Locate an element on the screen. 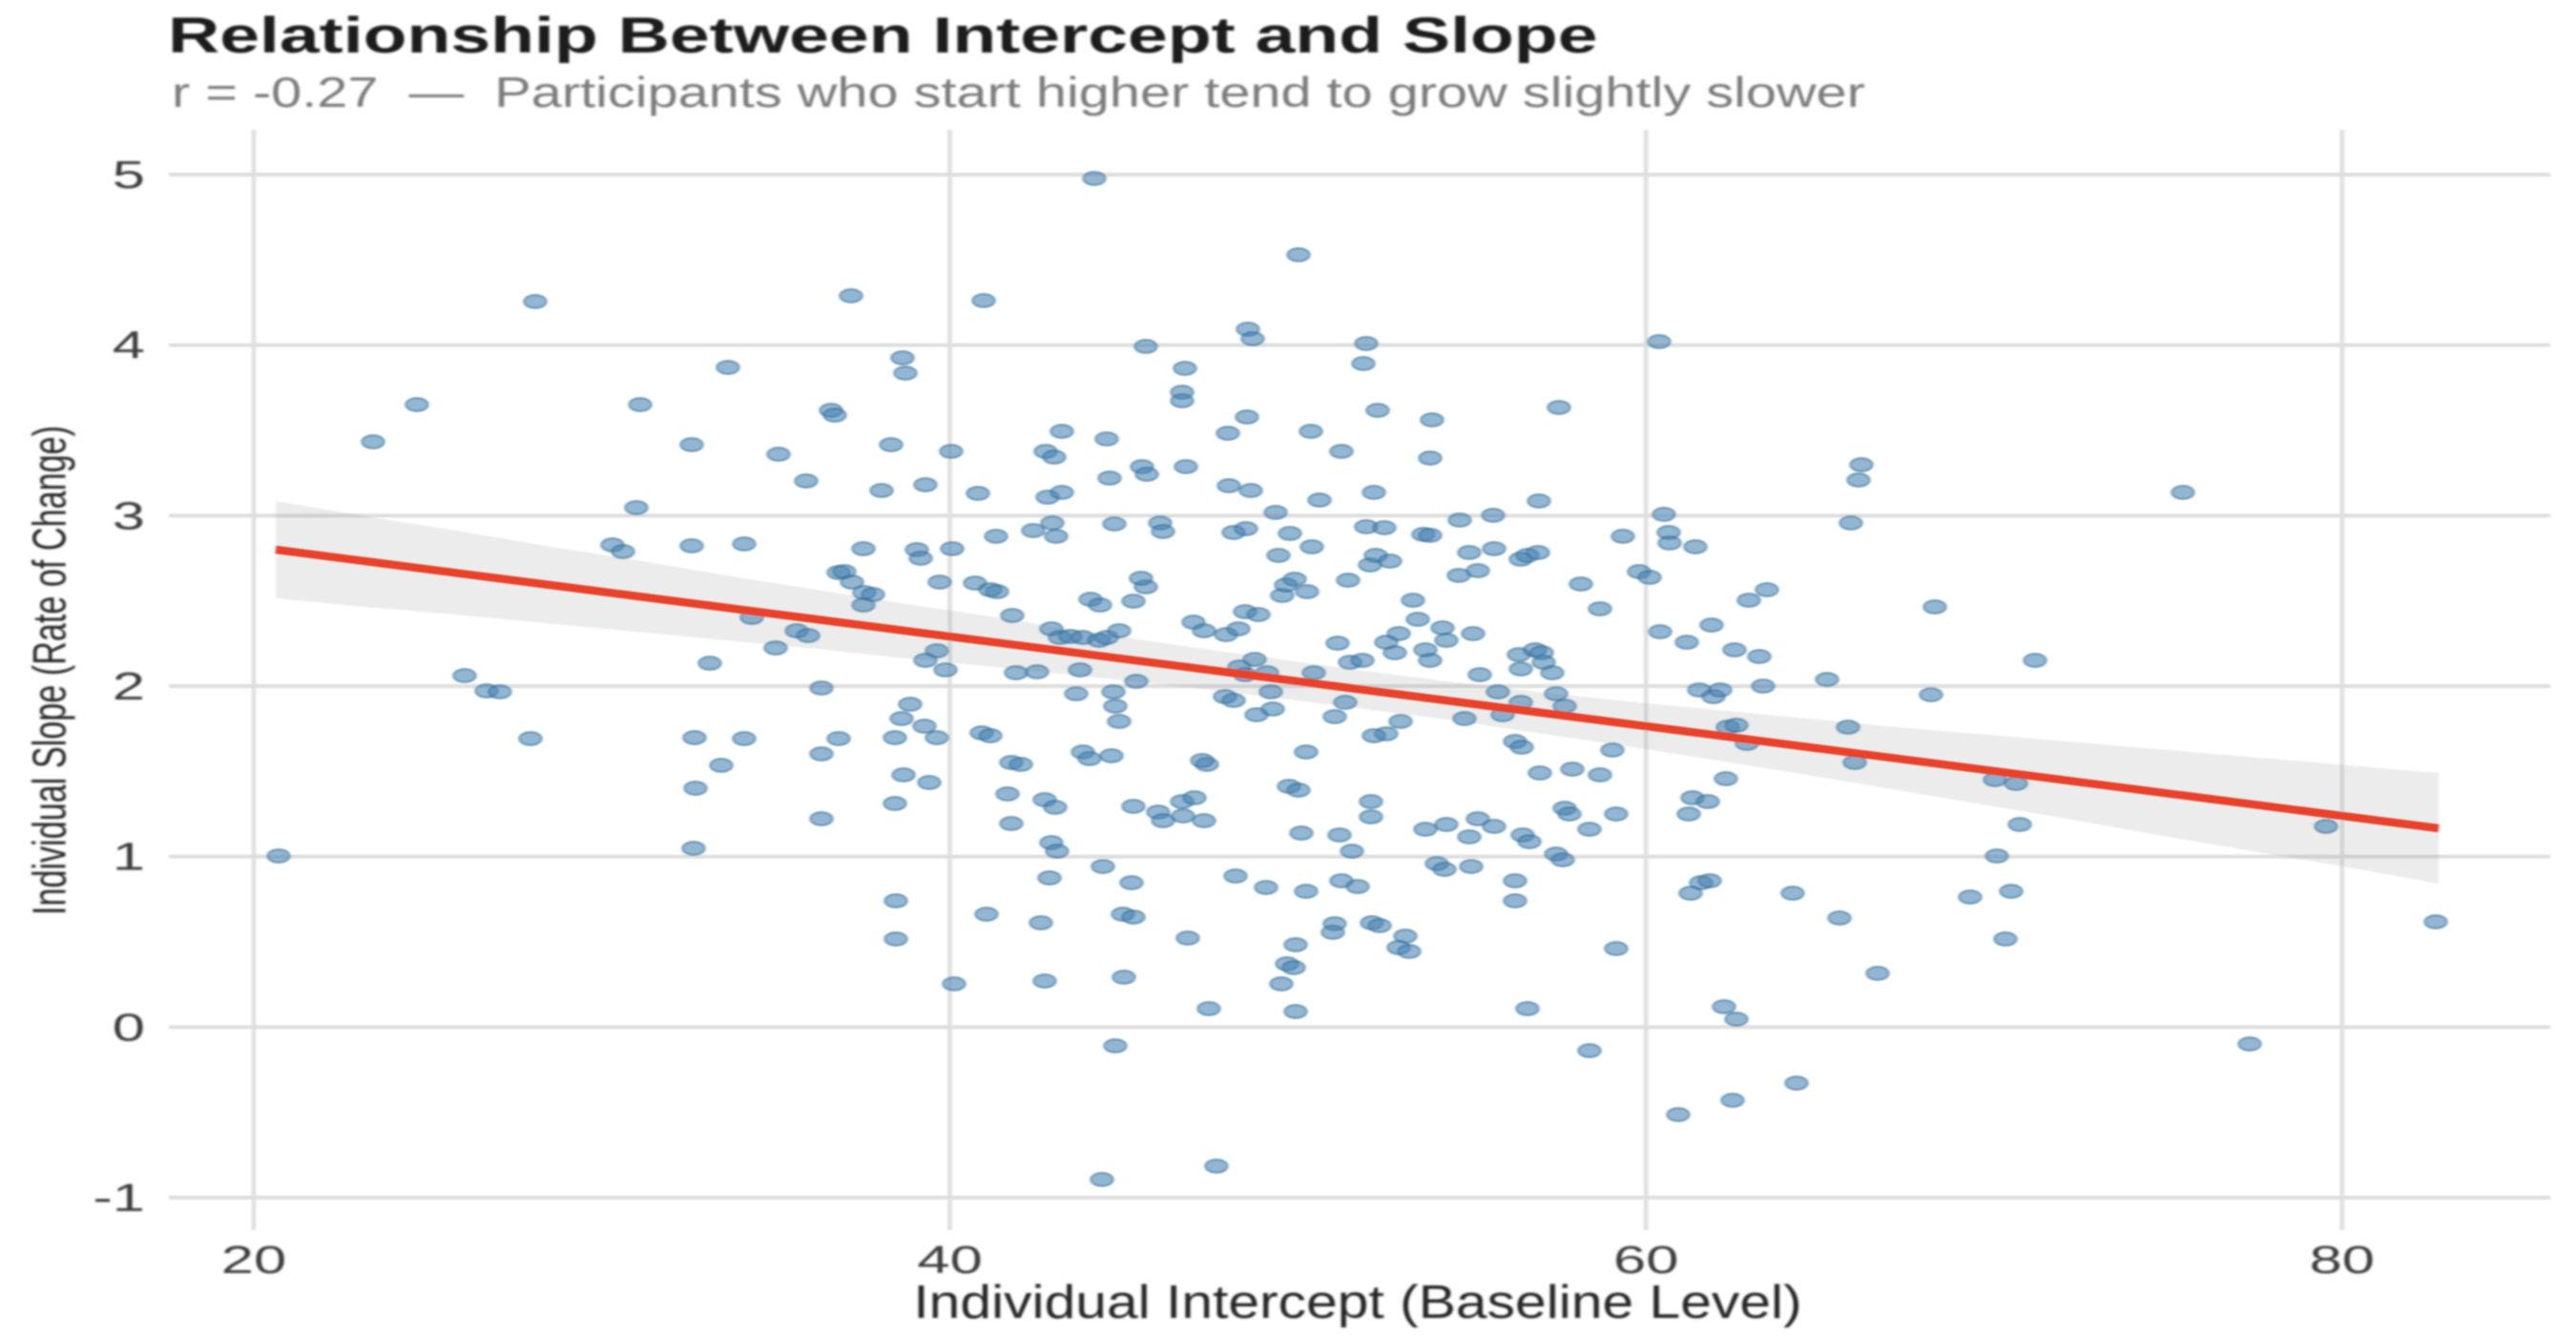  svg-text: -1 is located at coordinates (119, 1198).